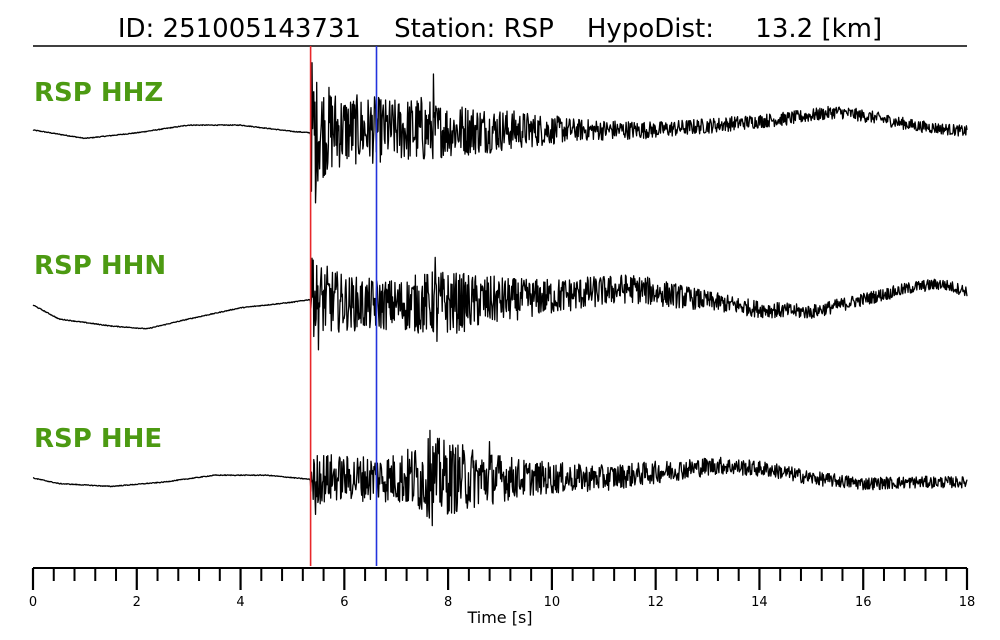  I want to click on x-tick-label: 6, so click(344, 602).